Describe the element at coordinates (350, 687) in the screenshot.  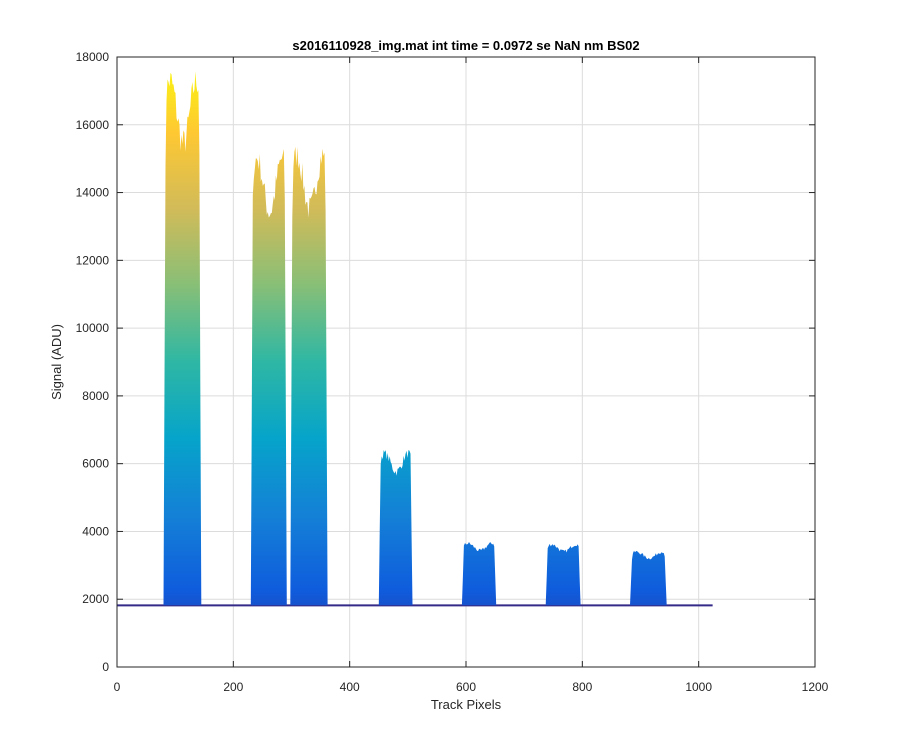
I see `x-tick-label: 400` at that location.